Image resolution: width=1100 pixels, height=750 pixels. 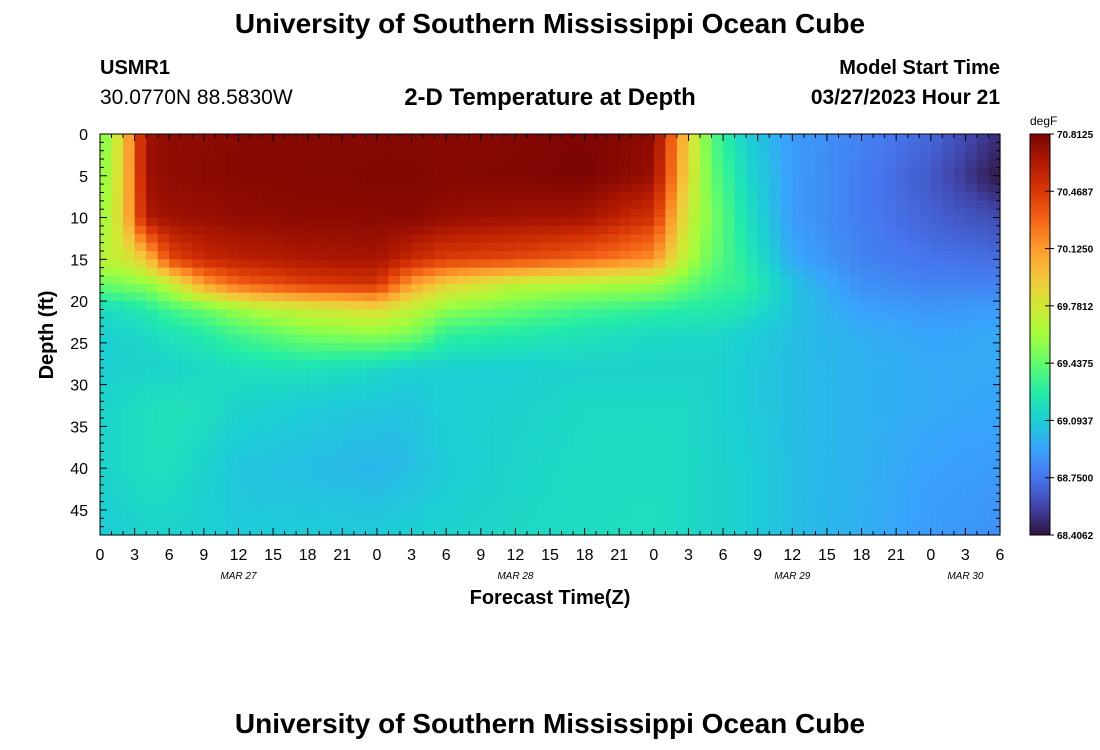 I want to click on x-tick-label: 9, so click(x=480, y=555).